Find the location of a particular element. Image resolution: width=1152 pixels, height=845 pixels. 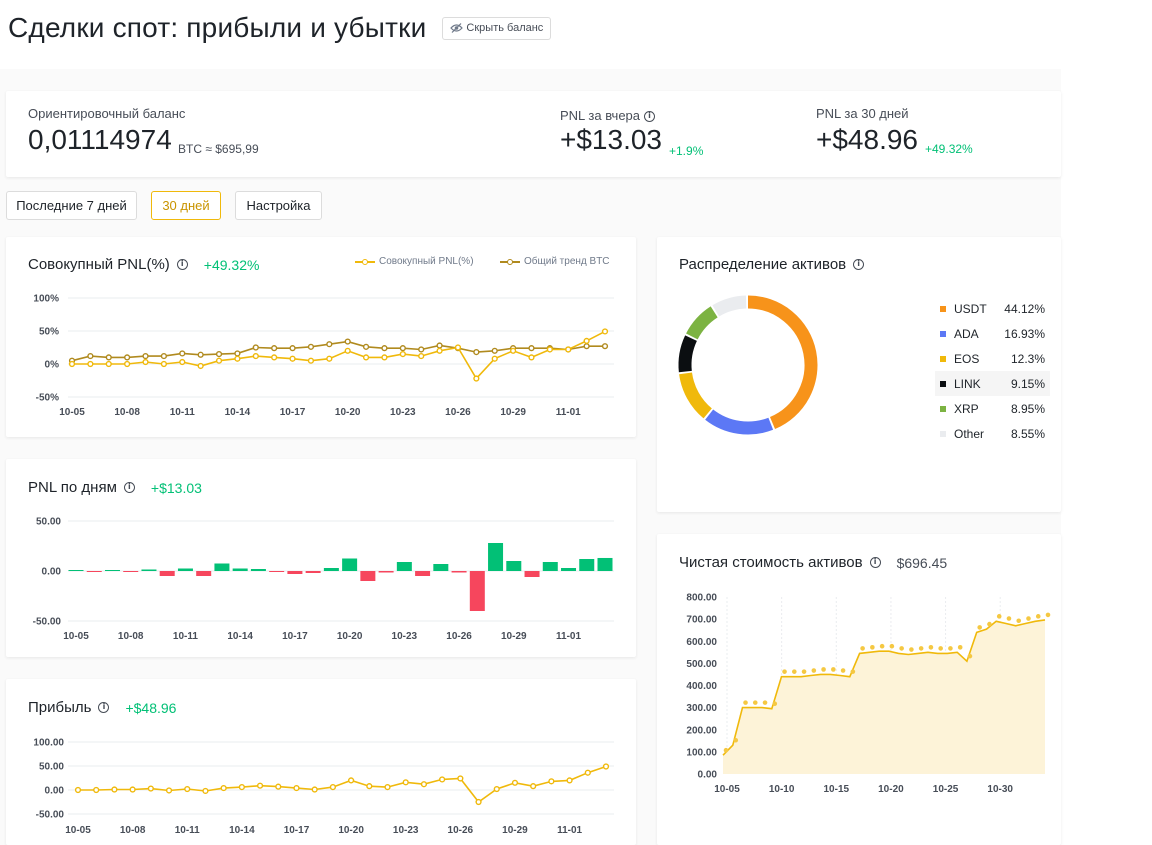

x-tick-label: 10-26 is located at coordinates (458, 412).